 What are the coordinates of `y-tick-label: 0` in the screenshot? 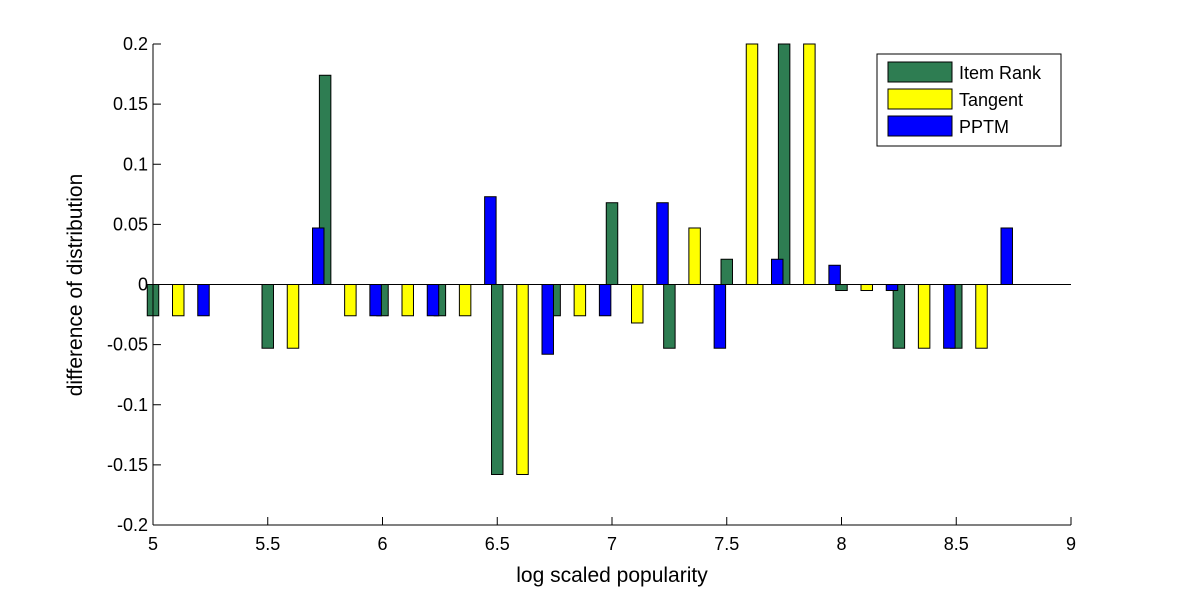 It's located at (143, 285).